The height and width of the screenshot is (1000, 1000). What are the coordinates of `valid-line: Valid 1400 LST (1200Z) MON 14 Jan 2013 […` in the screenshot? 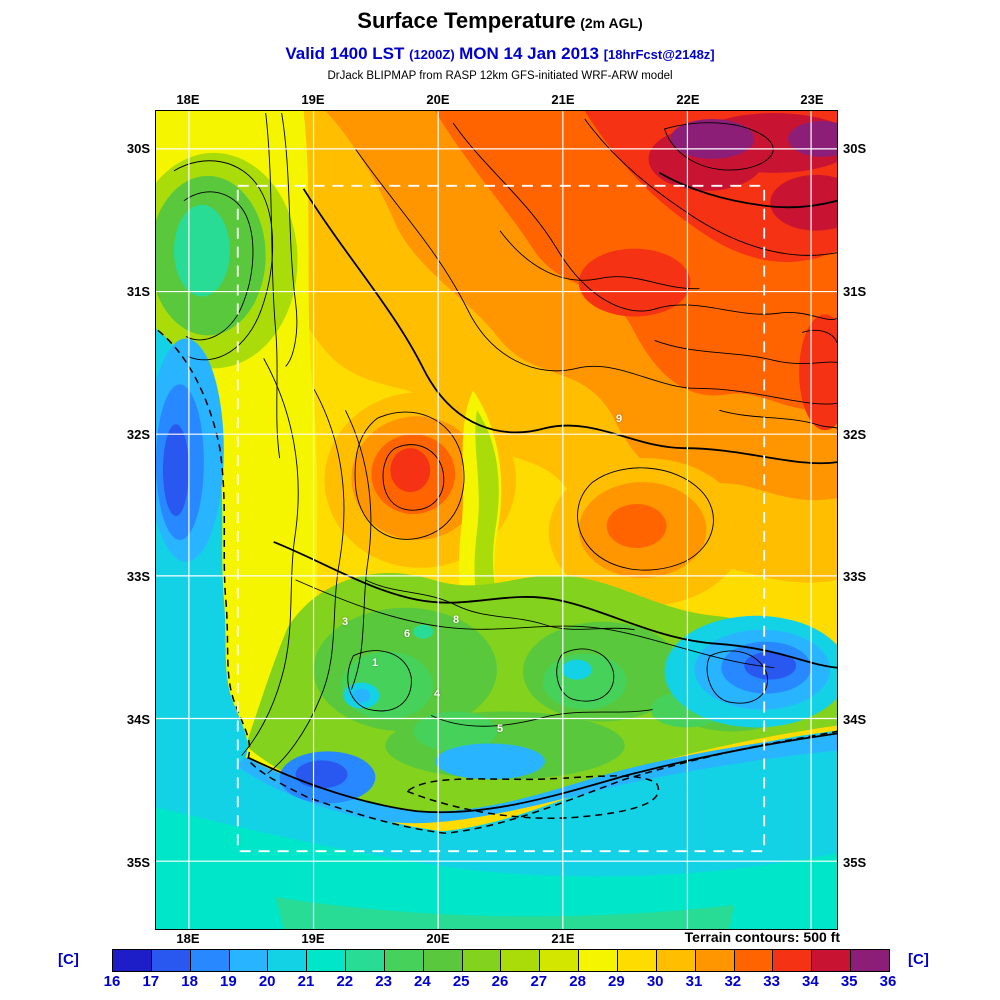 It's located at (500, 54).